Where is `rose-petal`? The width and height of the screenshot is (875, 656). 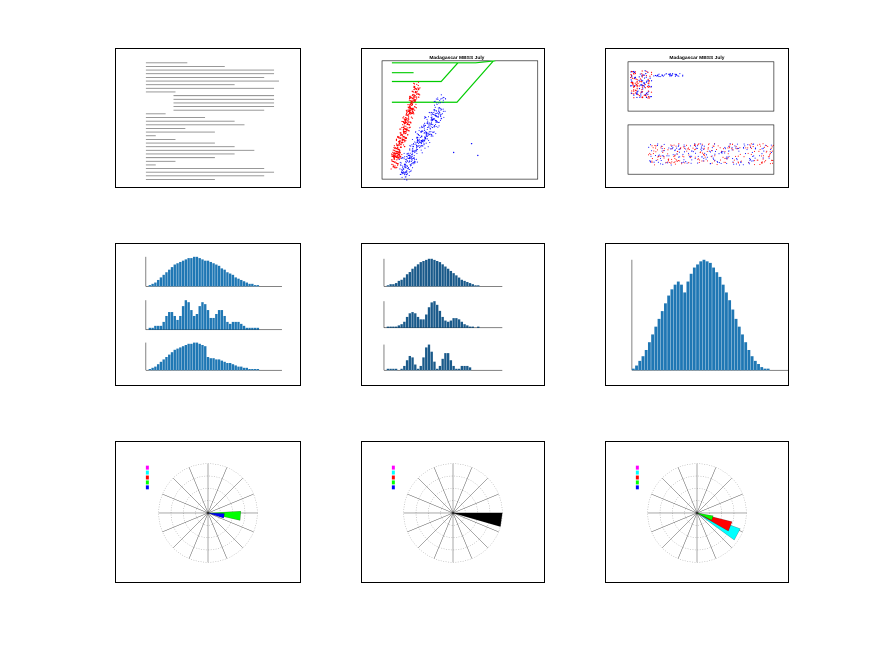 rose-petal is located at coordinates (705, 516).